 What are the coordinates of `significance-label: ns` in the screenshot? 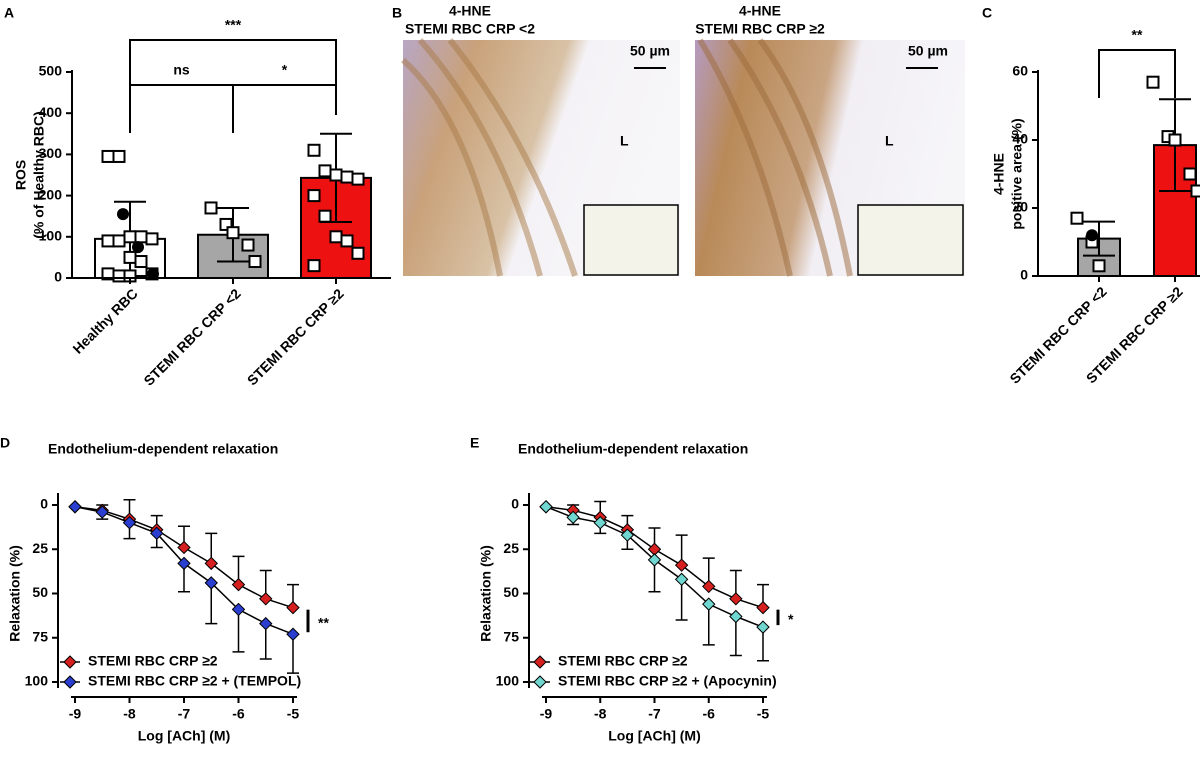 It's located at (181, 70).